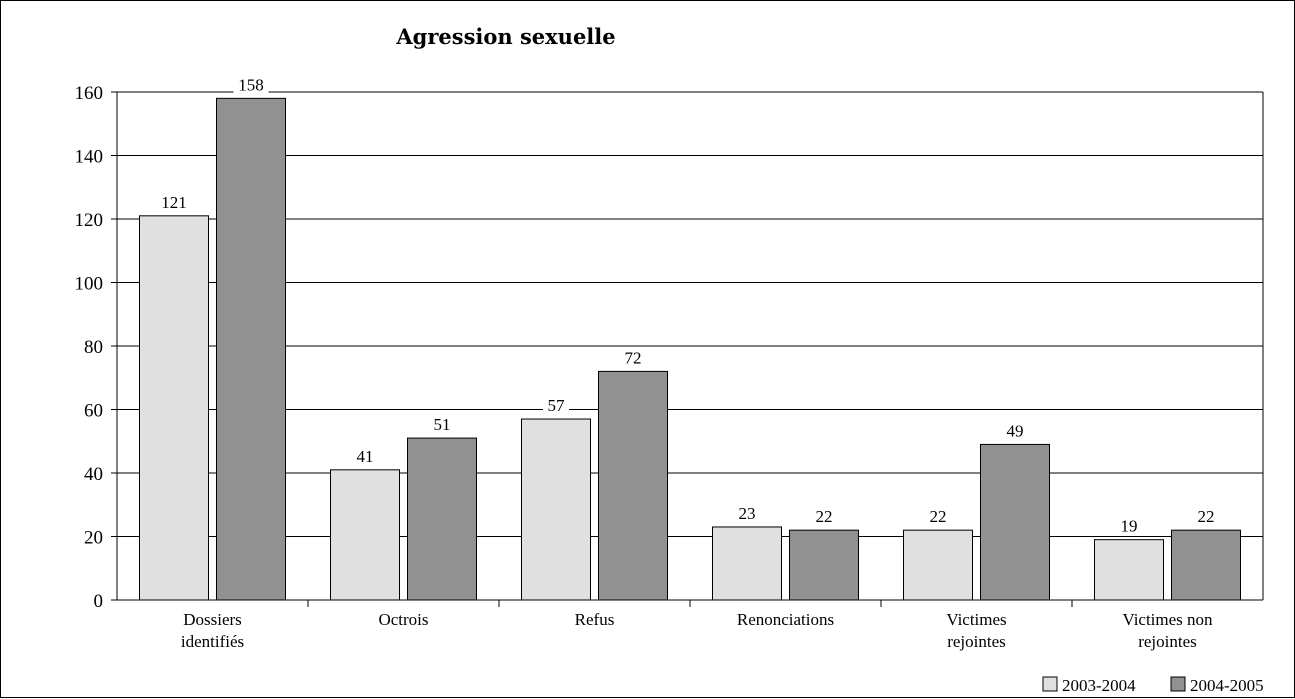 The image size is (1295, 699). I want to click on y-tick-label: 120, so click(89, 220).